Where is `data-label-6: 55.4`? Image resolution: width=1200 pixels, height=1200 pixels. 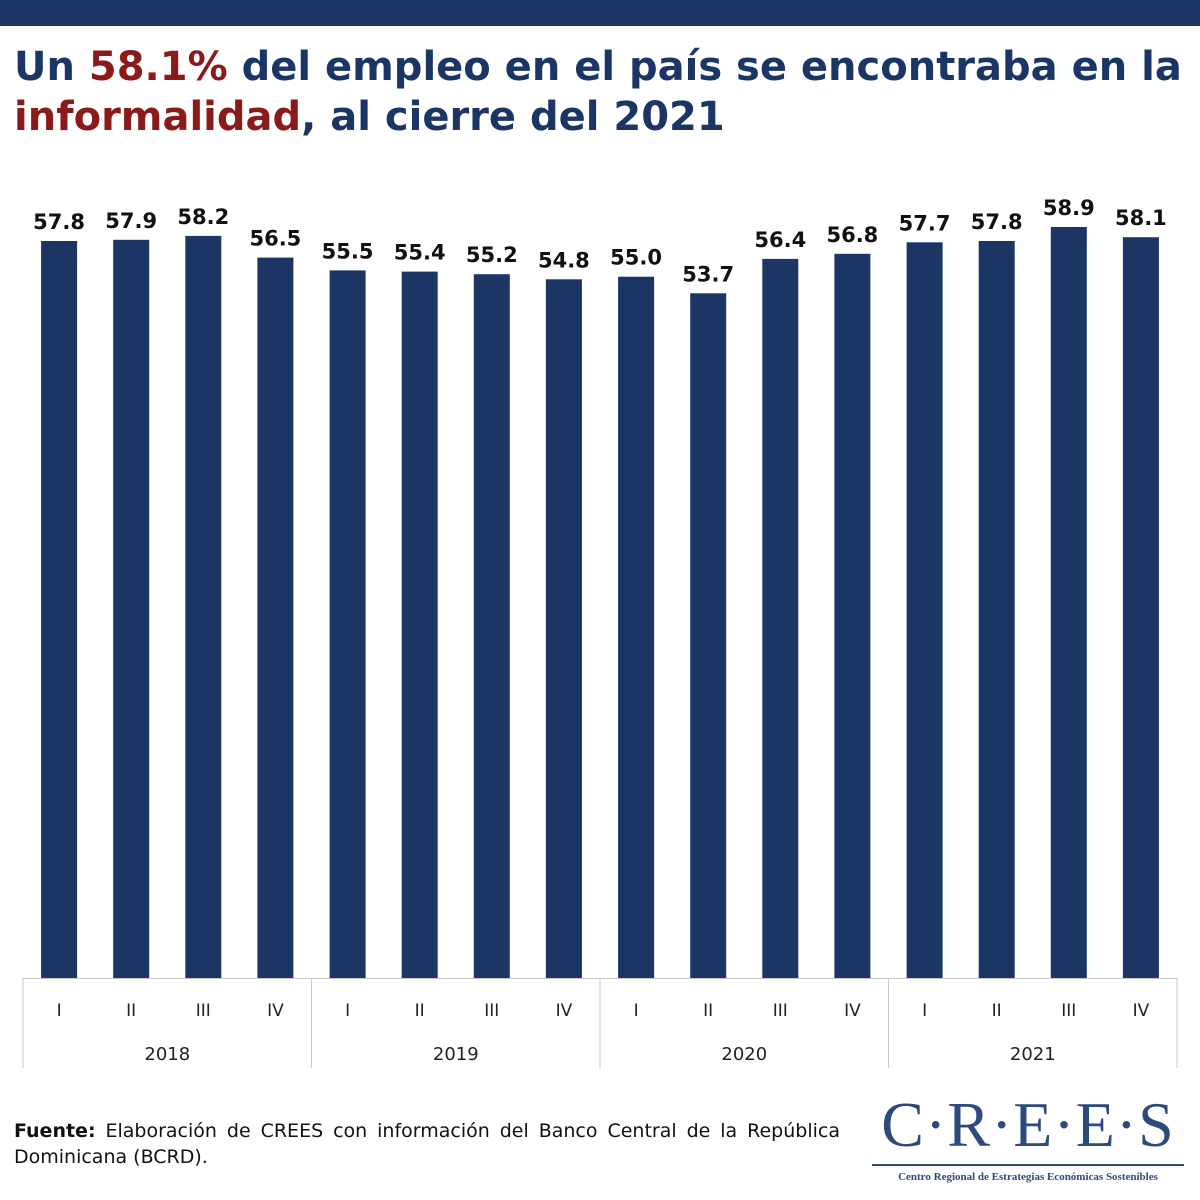
data-label-6: 55.4 is located at coordinates (420, 253).